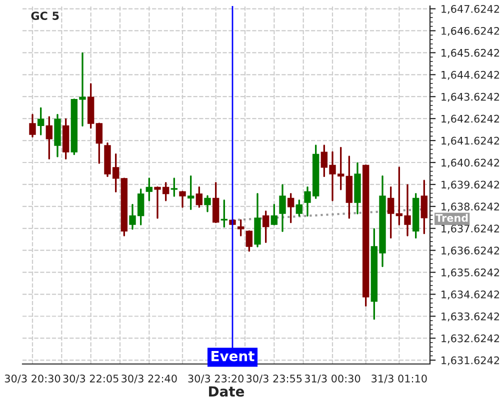 The height and width of the screenshot is (400, 500). What do you see at coordinates (32, 379) in the screenshot?
I see `x-tick-label: 30/3 20:30` at bounding box center [32, 379].